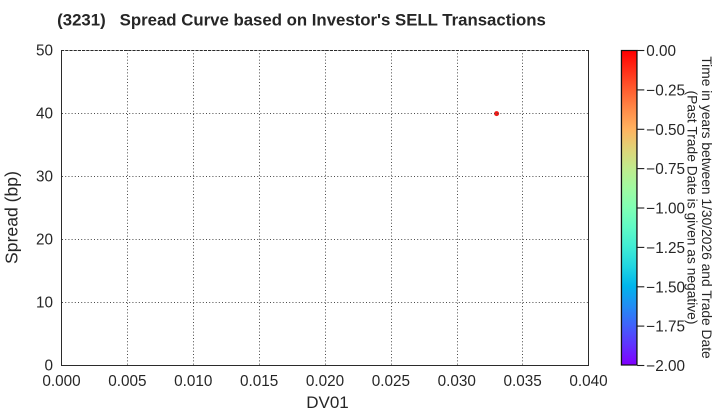 The image size is (720, 420). Describe the element at coordinates (665, 248) in the screenshot. I see `svg-text: −1.25` at that location.